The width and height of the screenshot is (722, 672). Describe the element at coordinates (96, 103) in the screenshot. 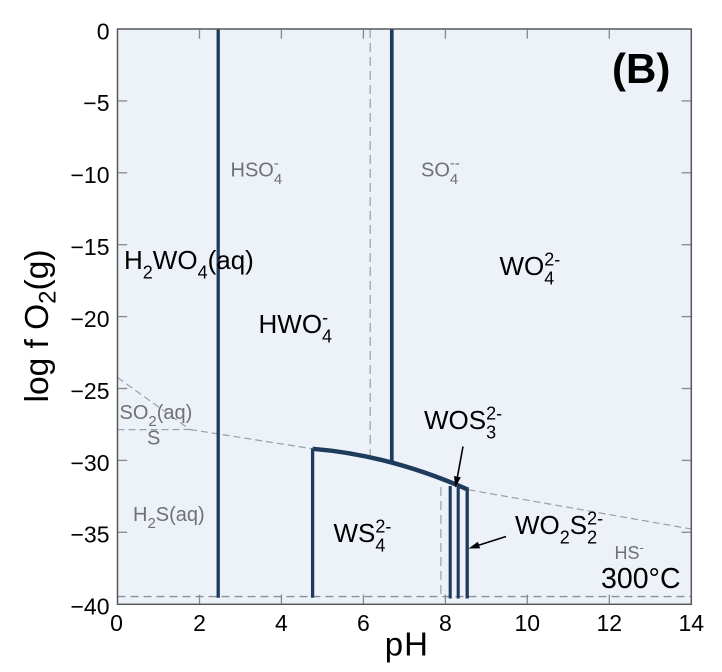

I see `svg-text: −5` at that location.